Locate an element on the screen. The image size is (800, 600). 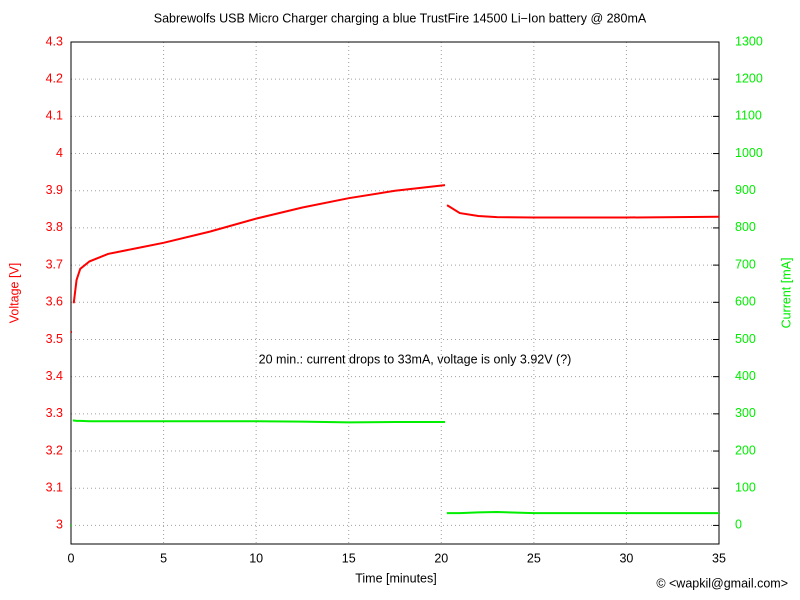
y-axis-label: Voltage [V] is located at coordinates (14, 293).